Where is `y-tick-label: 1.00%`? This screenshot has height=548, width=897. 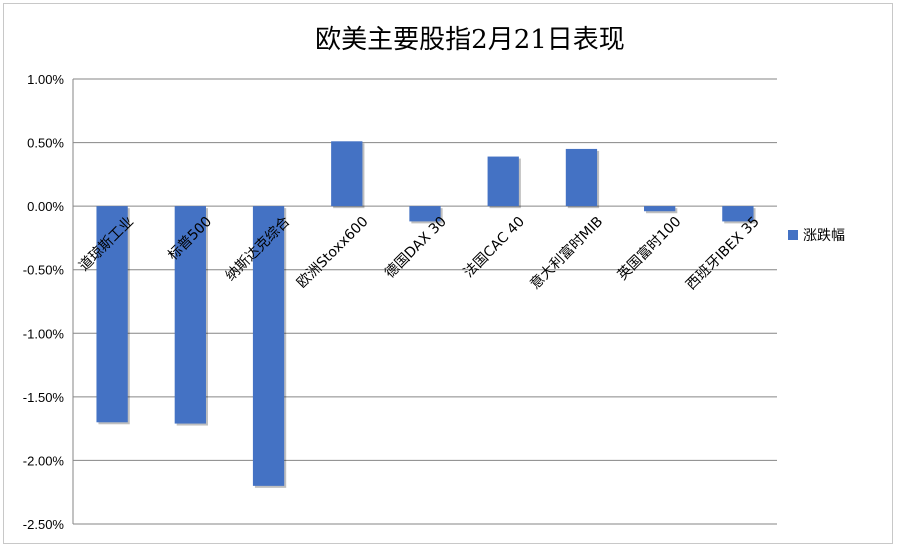
y-tick-label: 1.00% is located at coordinates (45, 79).